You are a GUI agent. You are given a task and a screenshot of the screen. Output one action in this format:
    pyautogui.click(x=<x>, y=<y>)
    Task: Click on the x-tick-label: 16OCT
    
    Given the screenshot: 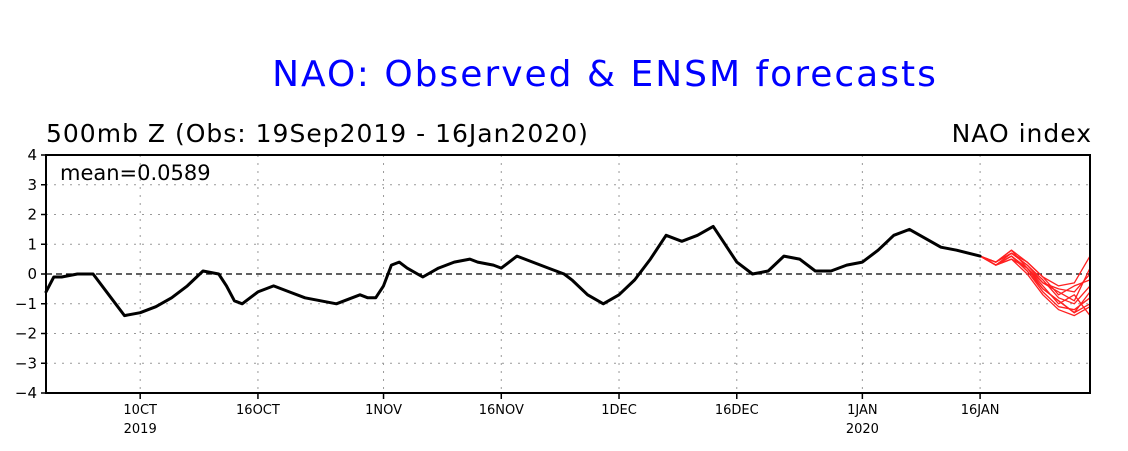 What is the action you would take?
    pyautogui.click(x=258, y=410)
    